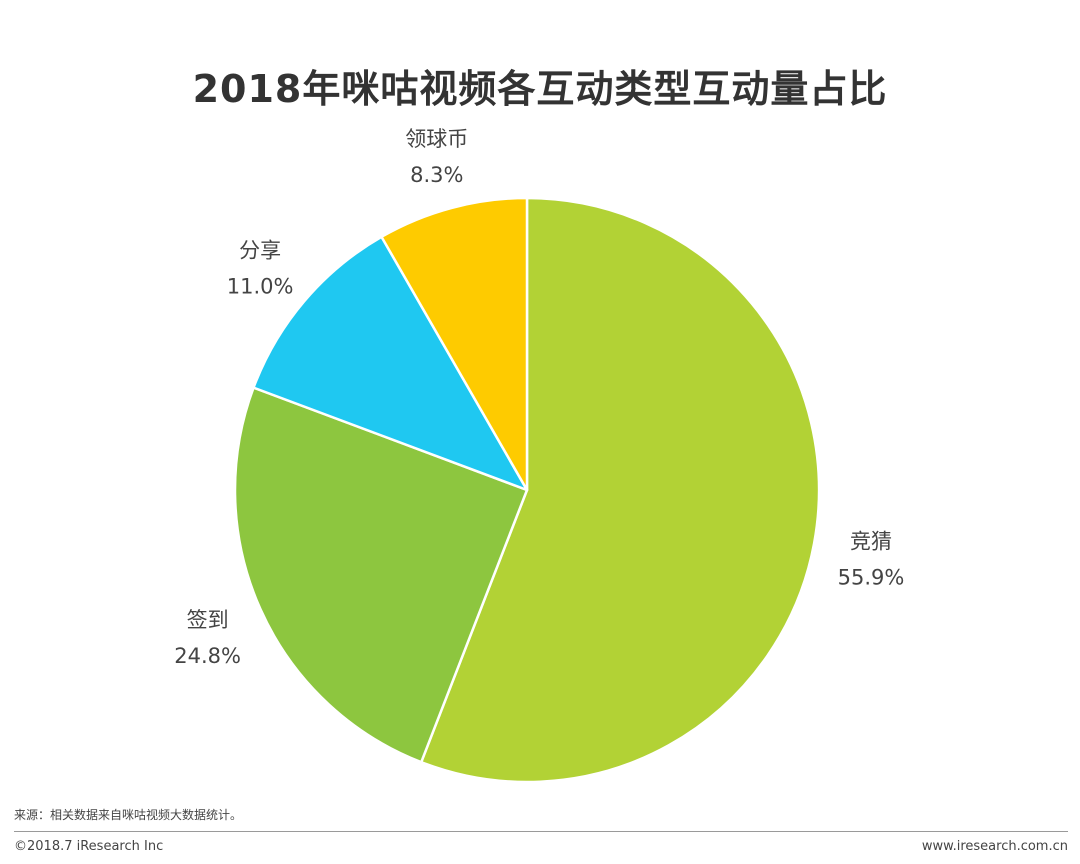 This screenshot has height=864, width=1080. What do you see at coordinates (540, 89) in the screenshot?
I see `chart-title: 2018年咪咕视频各互动类型互动量占比` at bounding box center [540, 89].